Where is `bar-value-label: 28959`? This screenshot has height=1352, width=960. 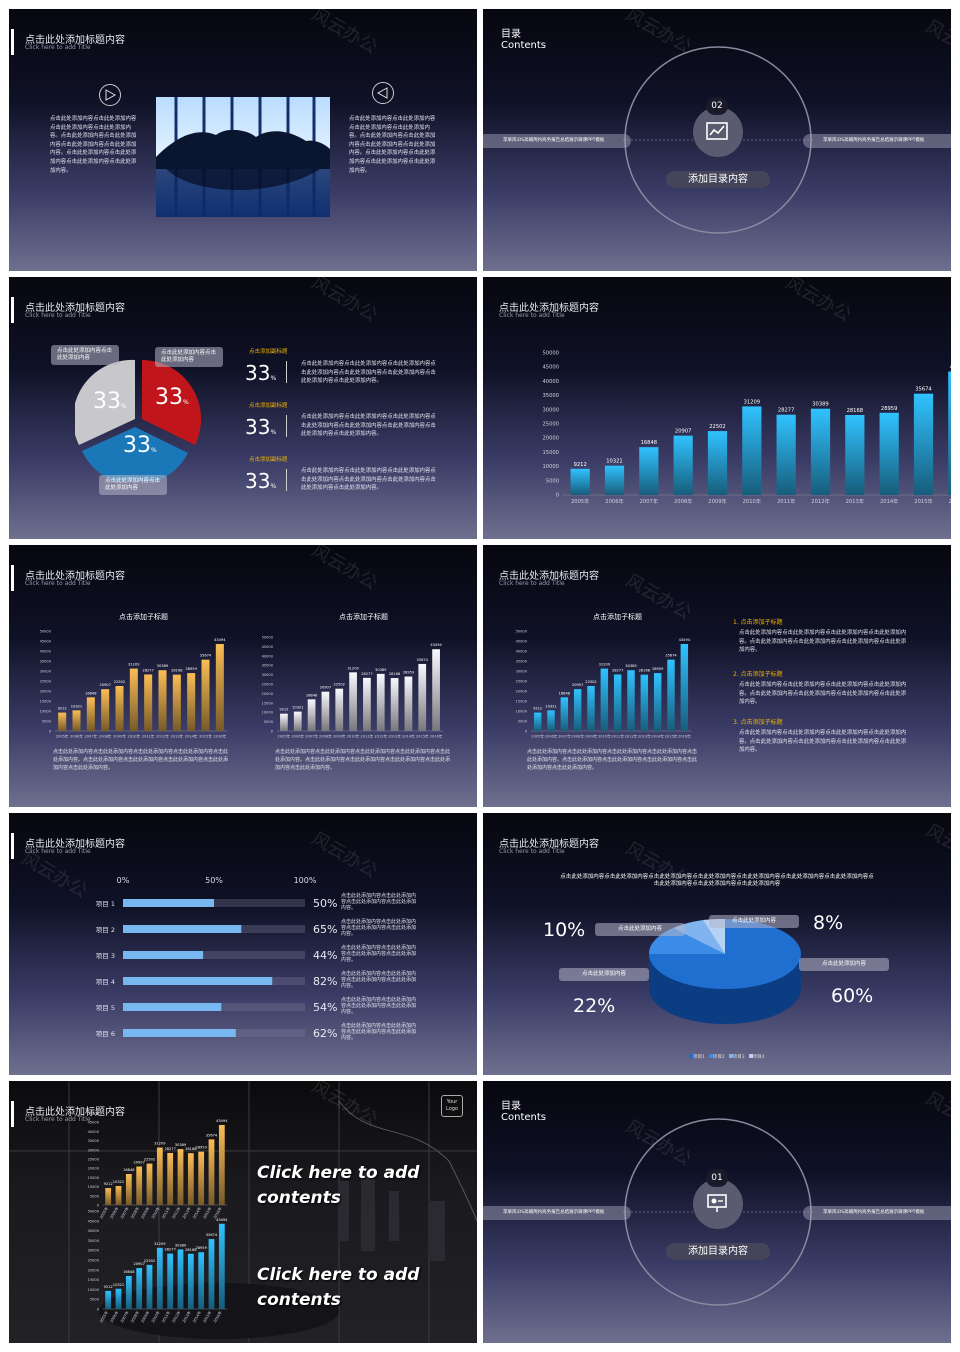
bar-value-label: 28959 is located at coordinates (191, 669).